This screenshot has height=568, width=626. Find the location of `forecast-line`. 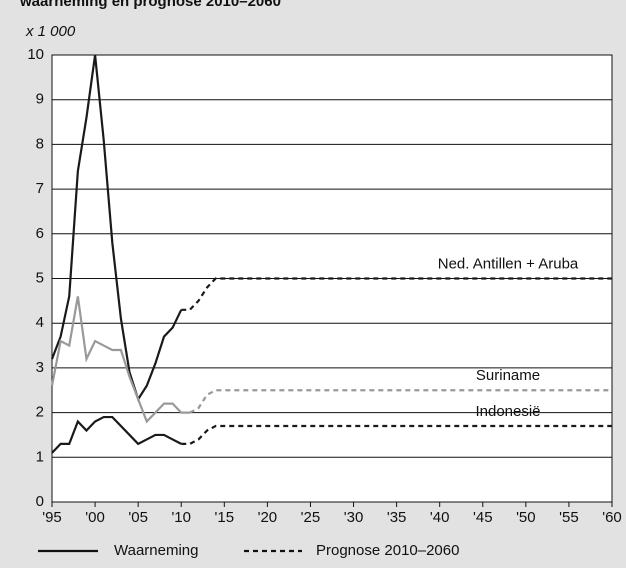

forecast-line is located at coordinates (396, 294).